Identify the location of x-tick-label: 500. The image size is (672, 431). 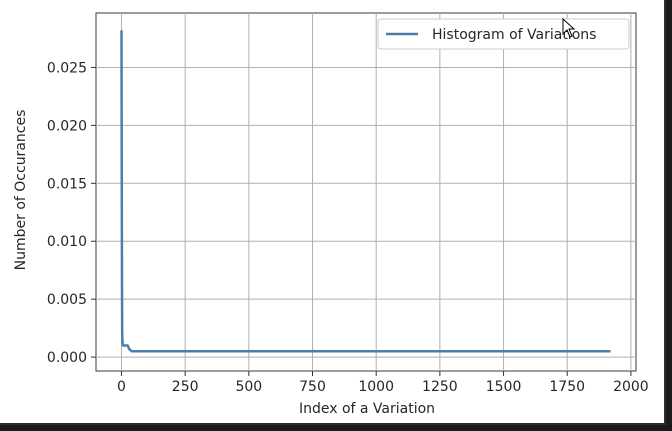
(248, 387).